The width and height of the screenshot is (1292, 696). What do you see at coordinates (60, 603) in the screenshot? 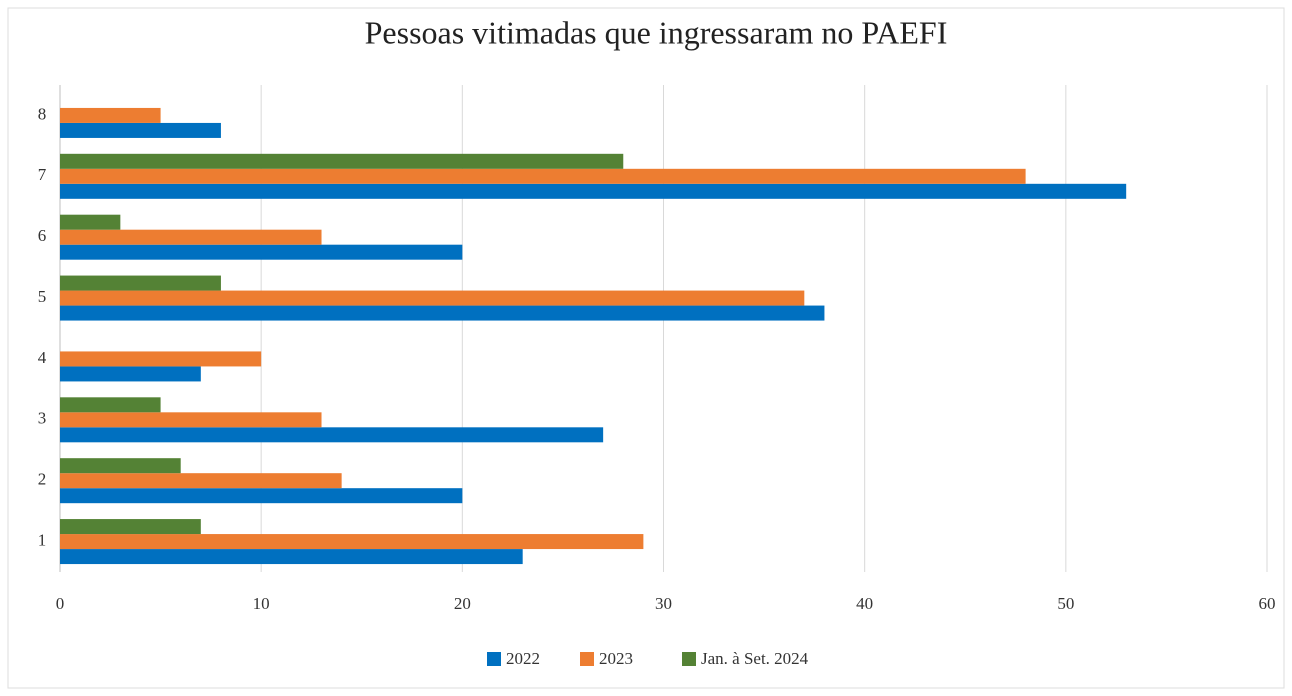
I see `x-tick-label: 0` at bounding box center [60, 603].